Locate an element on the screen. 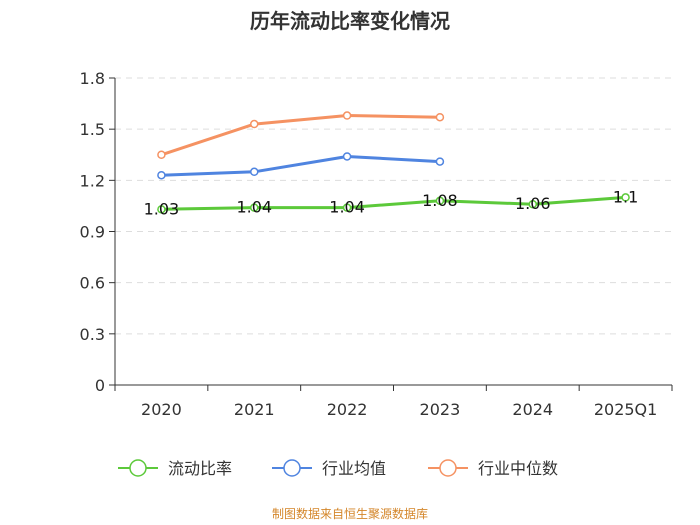  y-tick-label: 0 is located at coordinates (100, 385).